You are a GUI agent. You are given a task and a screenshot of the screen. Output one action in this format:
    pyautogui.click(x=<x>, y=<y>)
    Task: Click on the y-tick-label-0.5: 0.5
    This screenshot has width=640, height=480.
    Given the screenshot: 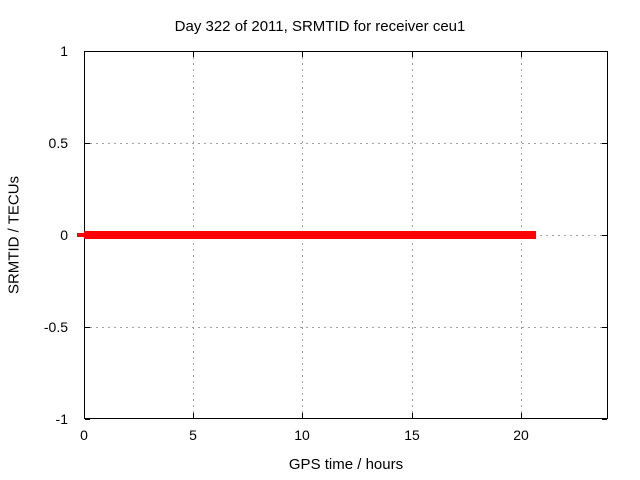 What is the action you would take?
    pyautogui.click(x=58, y=143)
    